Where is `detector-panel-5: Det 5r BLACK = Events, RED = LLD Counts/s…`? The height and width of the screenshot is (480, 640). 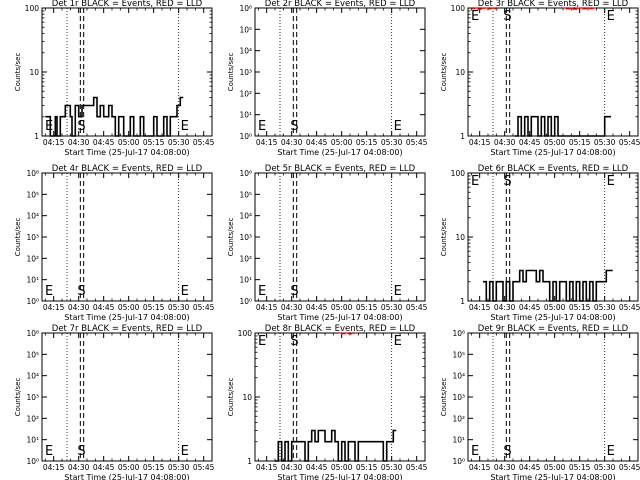
detector-panel-5: Det 5r BLACK = Events, RED = LLD Counts/s… is located at coordinates (327, 243).